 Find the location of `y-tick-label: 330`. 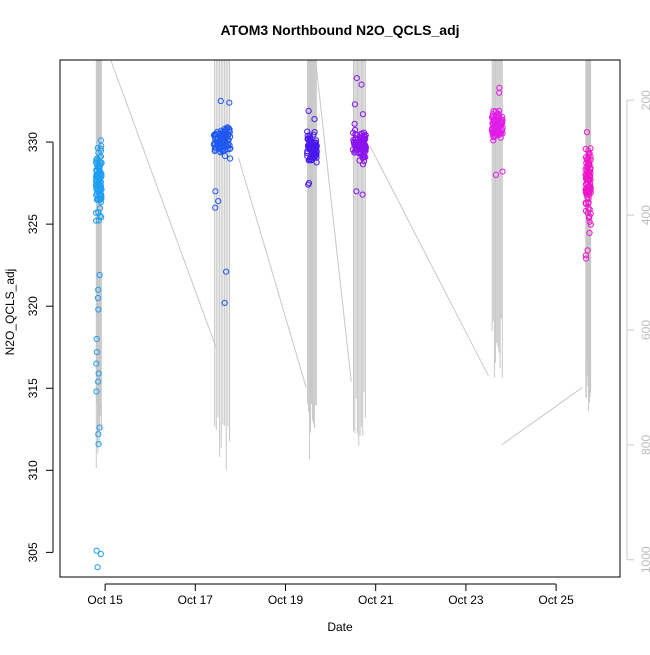

y-tick-label: 330 is located at coordinates (33, 142).